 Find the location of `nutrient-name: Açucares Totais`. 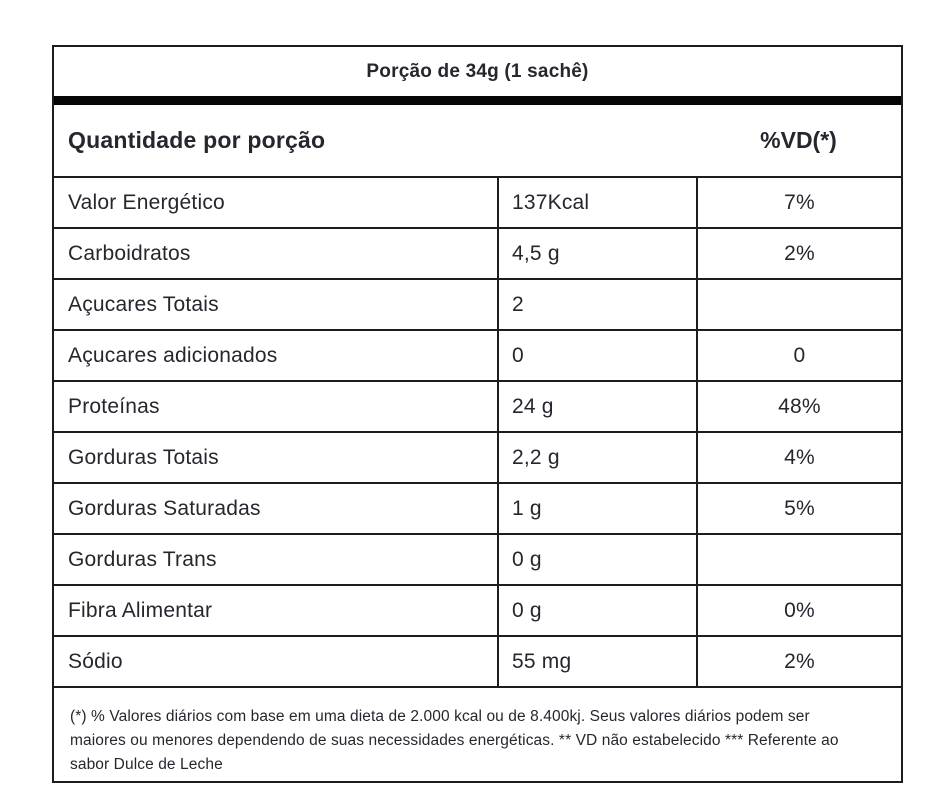

nutrient-name: Açucares Totais is located at coordinates (143, 304).